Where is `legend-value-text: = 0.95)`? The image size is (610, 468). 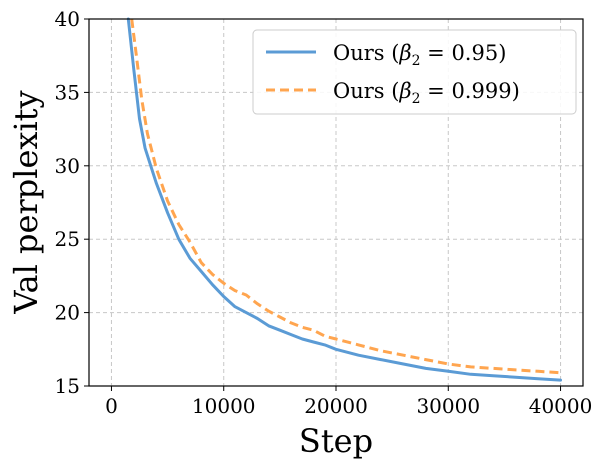
legend-value-text: = 0.95) is located at coordinates (464, 53).